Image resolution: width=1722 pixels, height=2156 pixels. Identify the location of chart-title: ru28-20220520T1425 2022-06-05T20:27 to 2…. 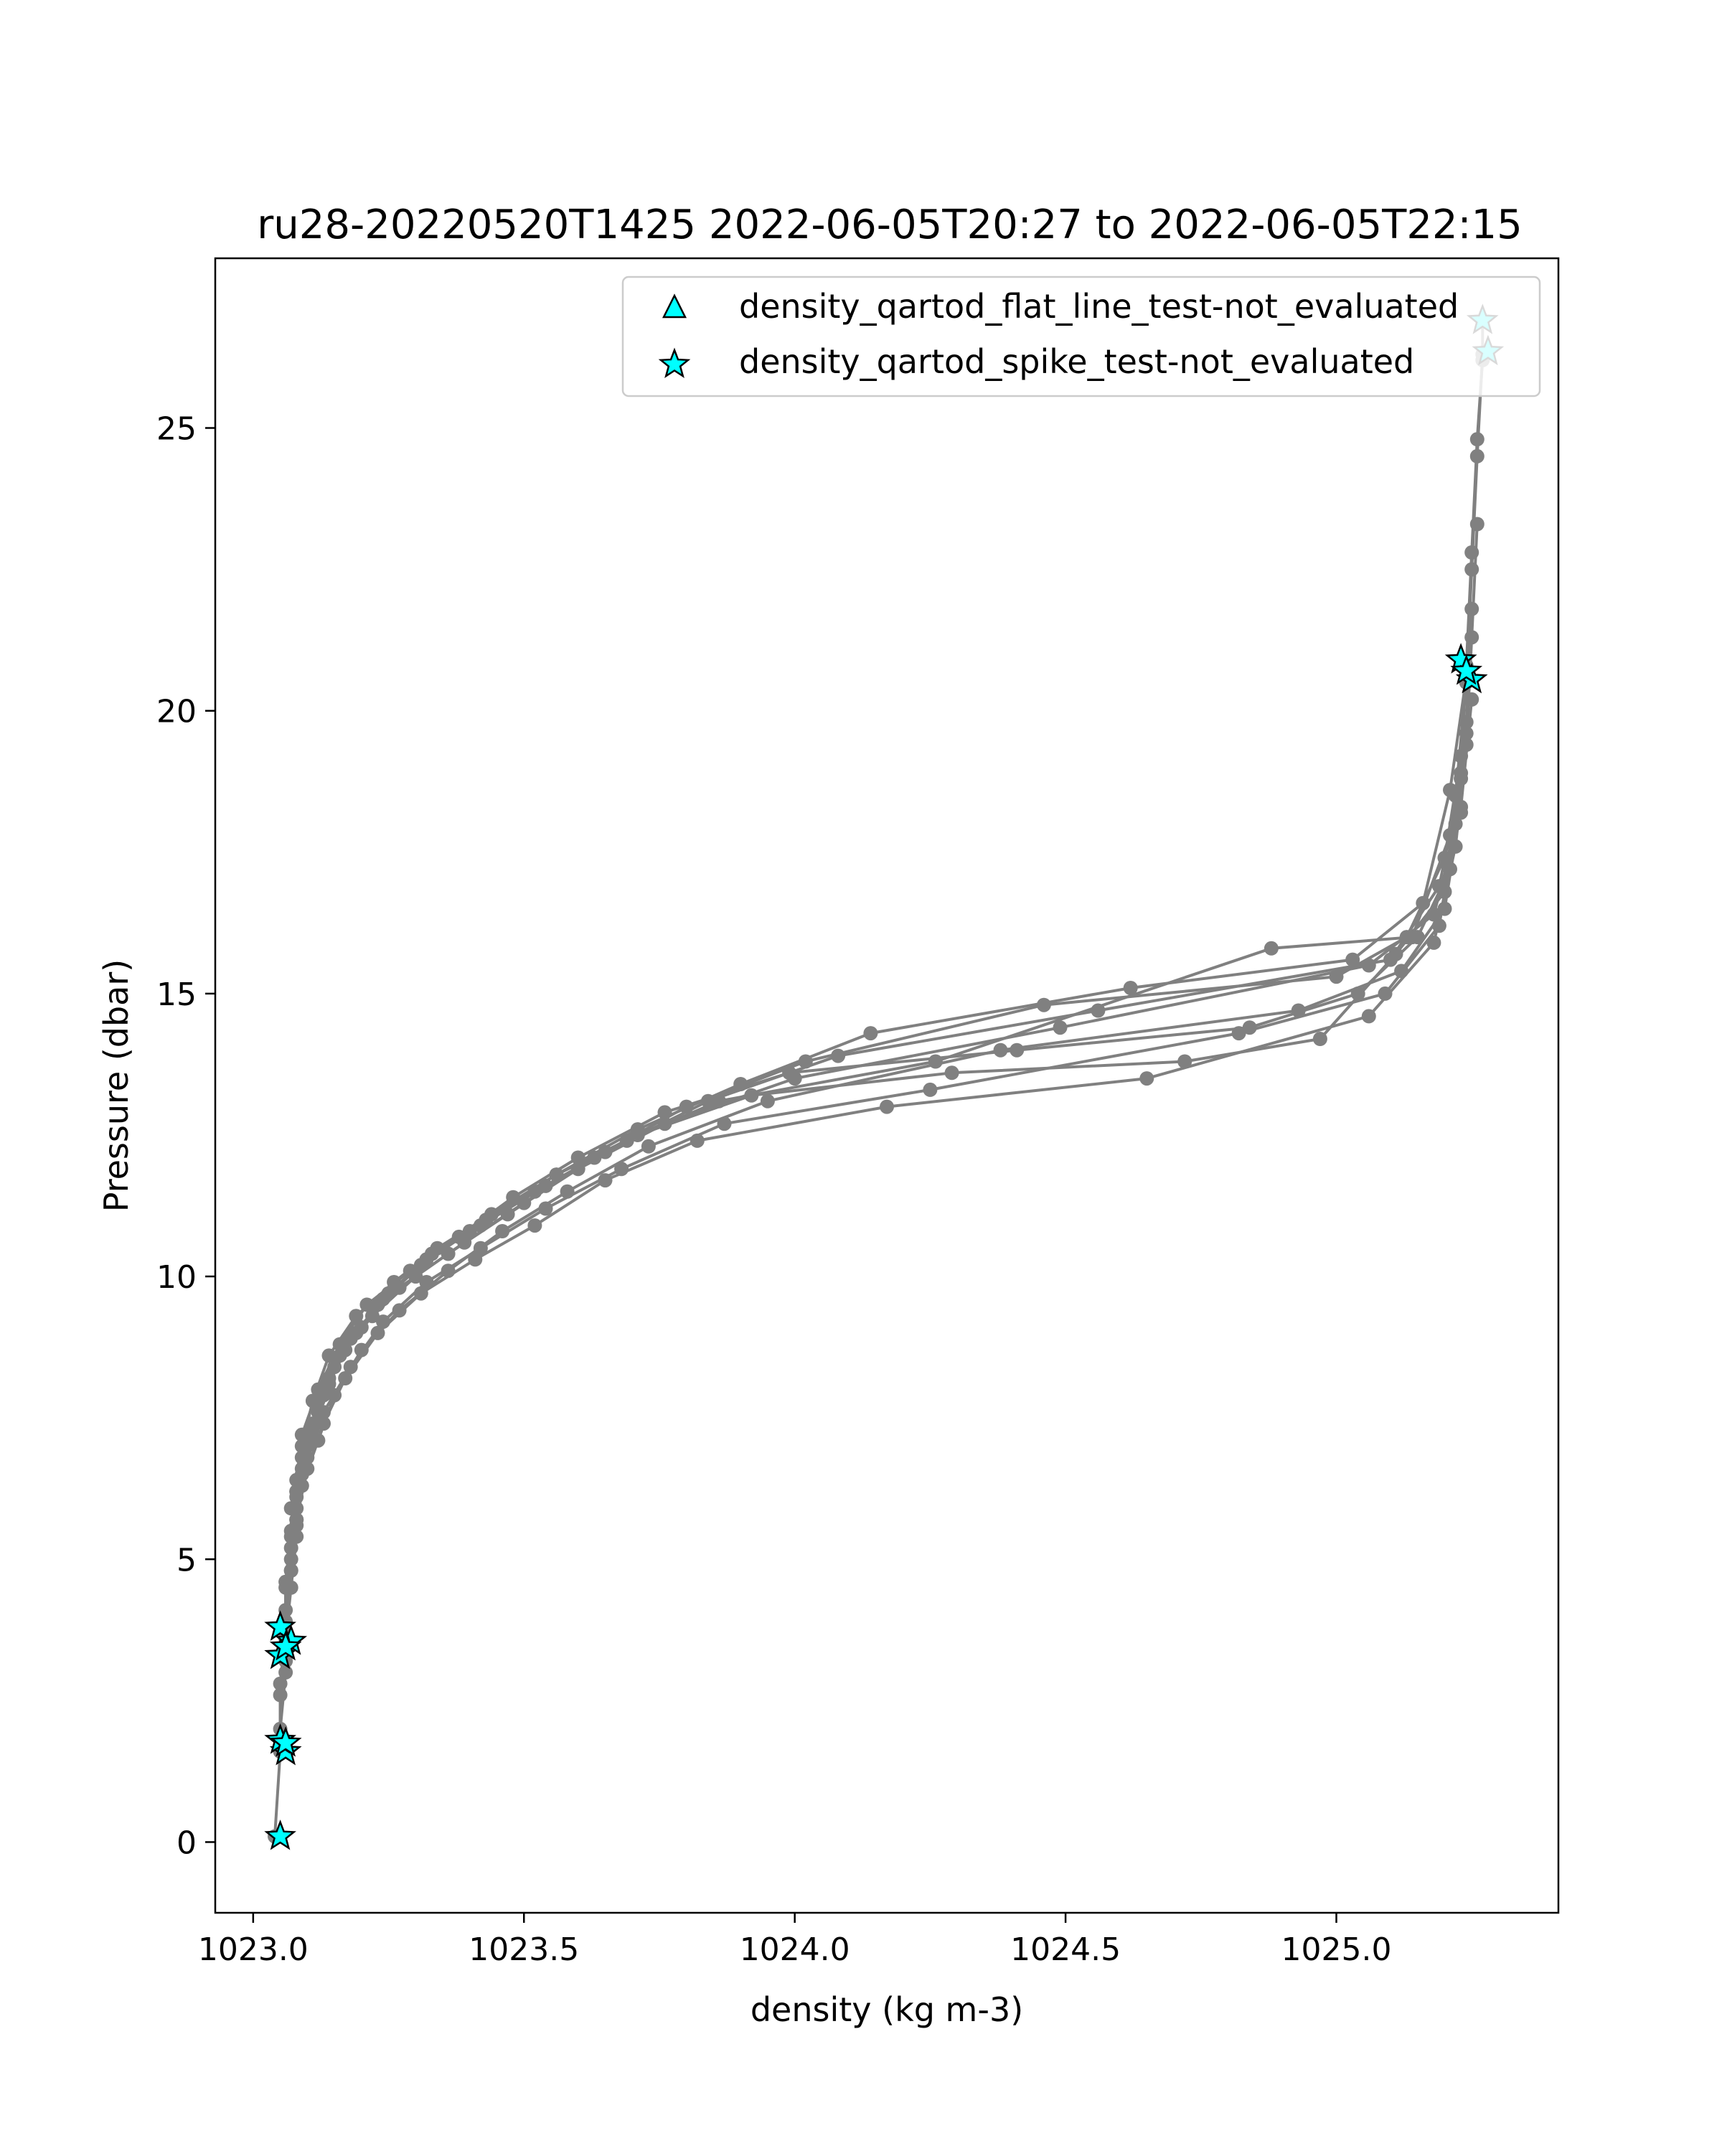
(890, 225).